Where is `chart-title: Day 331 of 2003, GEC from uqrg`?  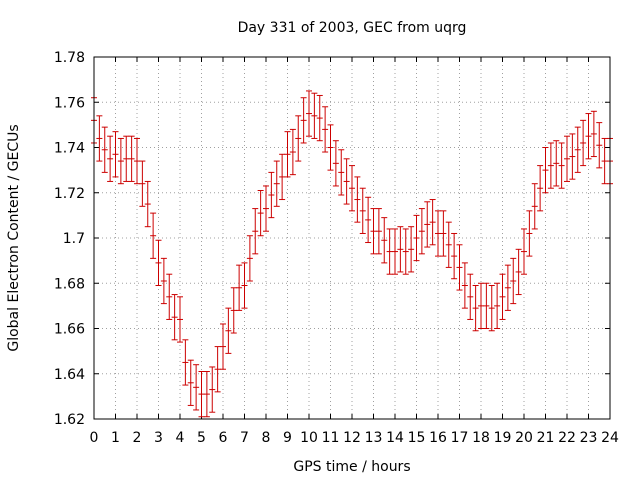 chart-title: Day 331 of 2003, GEC from uqrg is located at coordinates (352, 28).